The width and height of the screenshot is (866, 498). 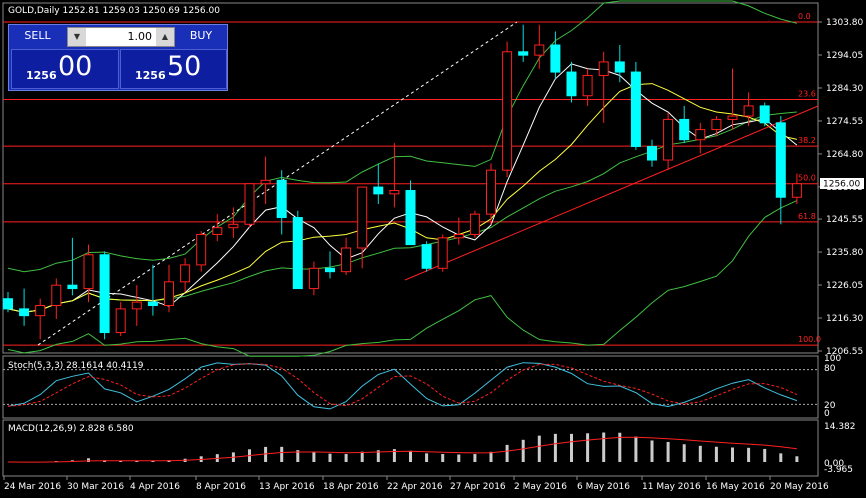 I want to click on stoch-label: Stoch(5,3,3) 28.1614 40.4119, so click(x=76, y=366).